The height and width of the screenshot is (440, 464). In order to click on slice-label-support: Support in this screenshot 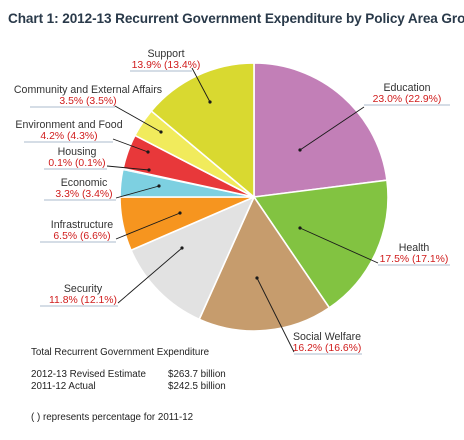, I will do `click(165, 54)`.